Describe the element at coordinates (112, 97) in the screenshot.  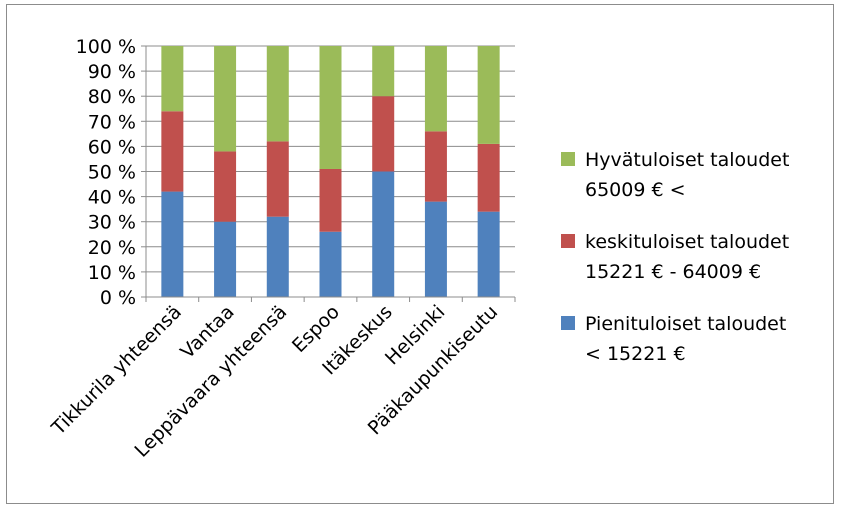
I see `y-tick-label: 80 %` at that location.